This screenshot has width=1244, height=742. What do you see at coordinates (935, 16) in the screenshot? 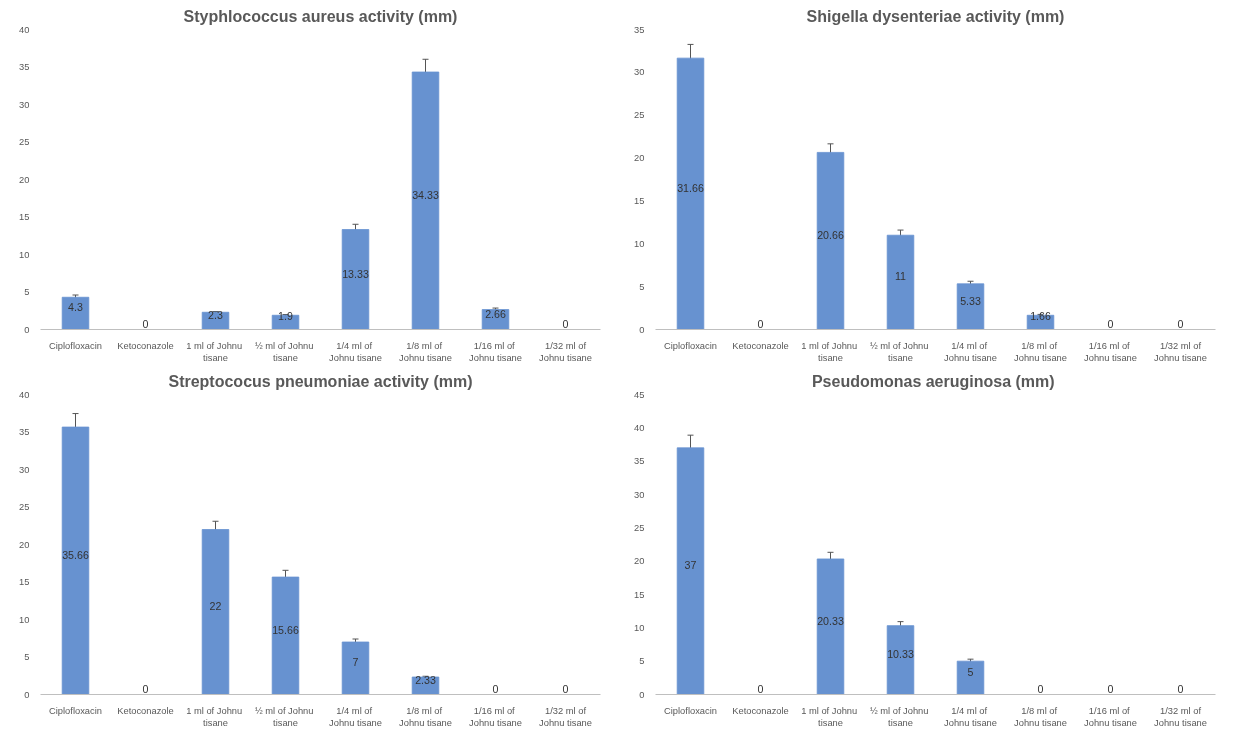
I see `chart-title: Shigella dysenteriae activity (mm)` at bounding box center [935, 16].